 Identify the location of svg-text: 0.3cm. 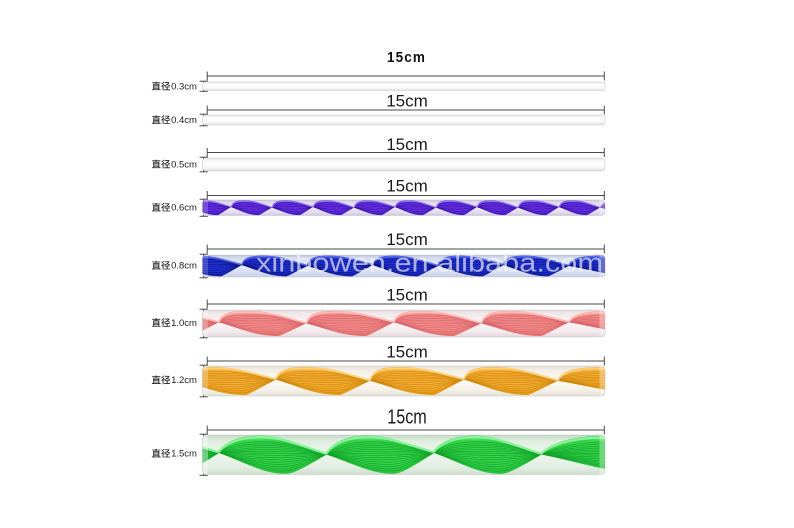
(184, 86).